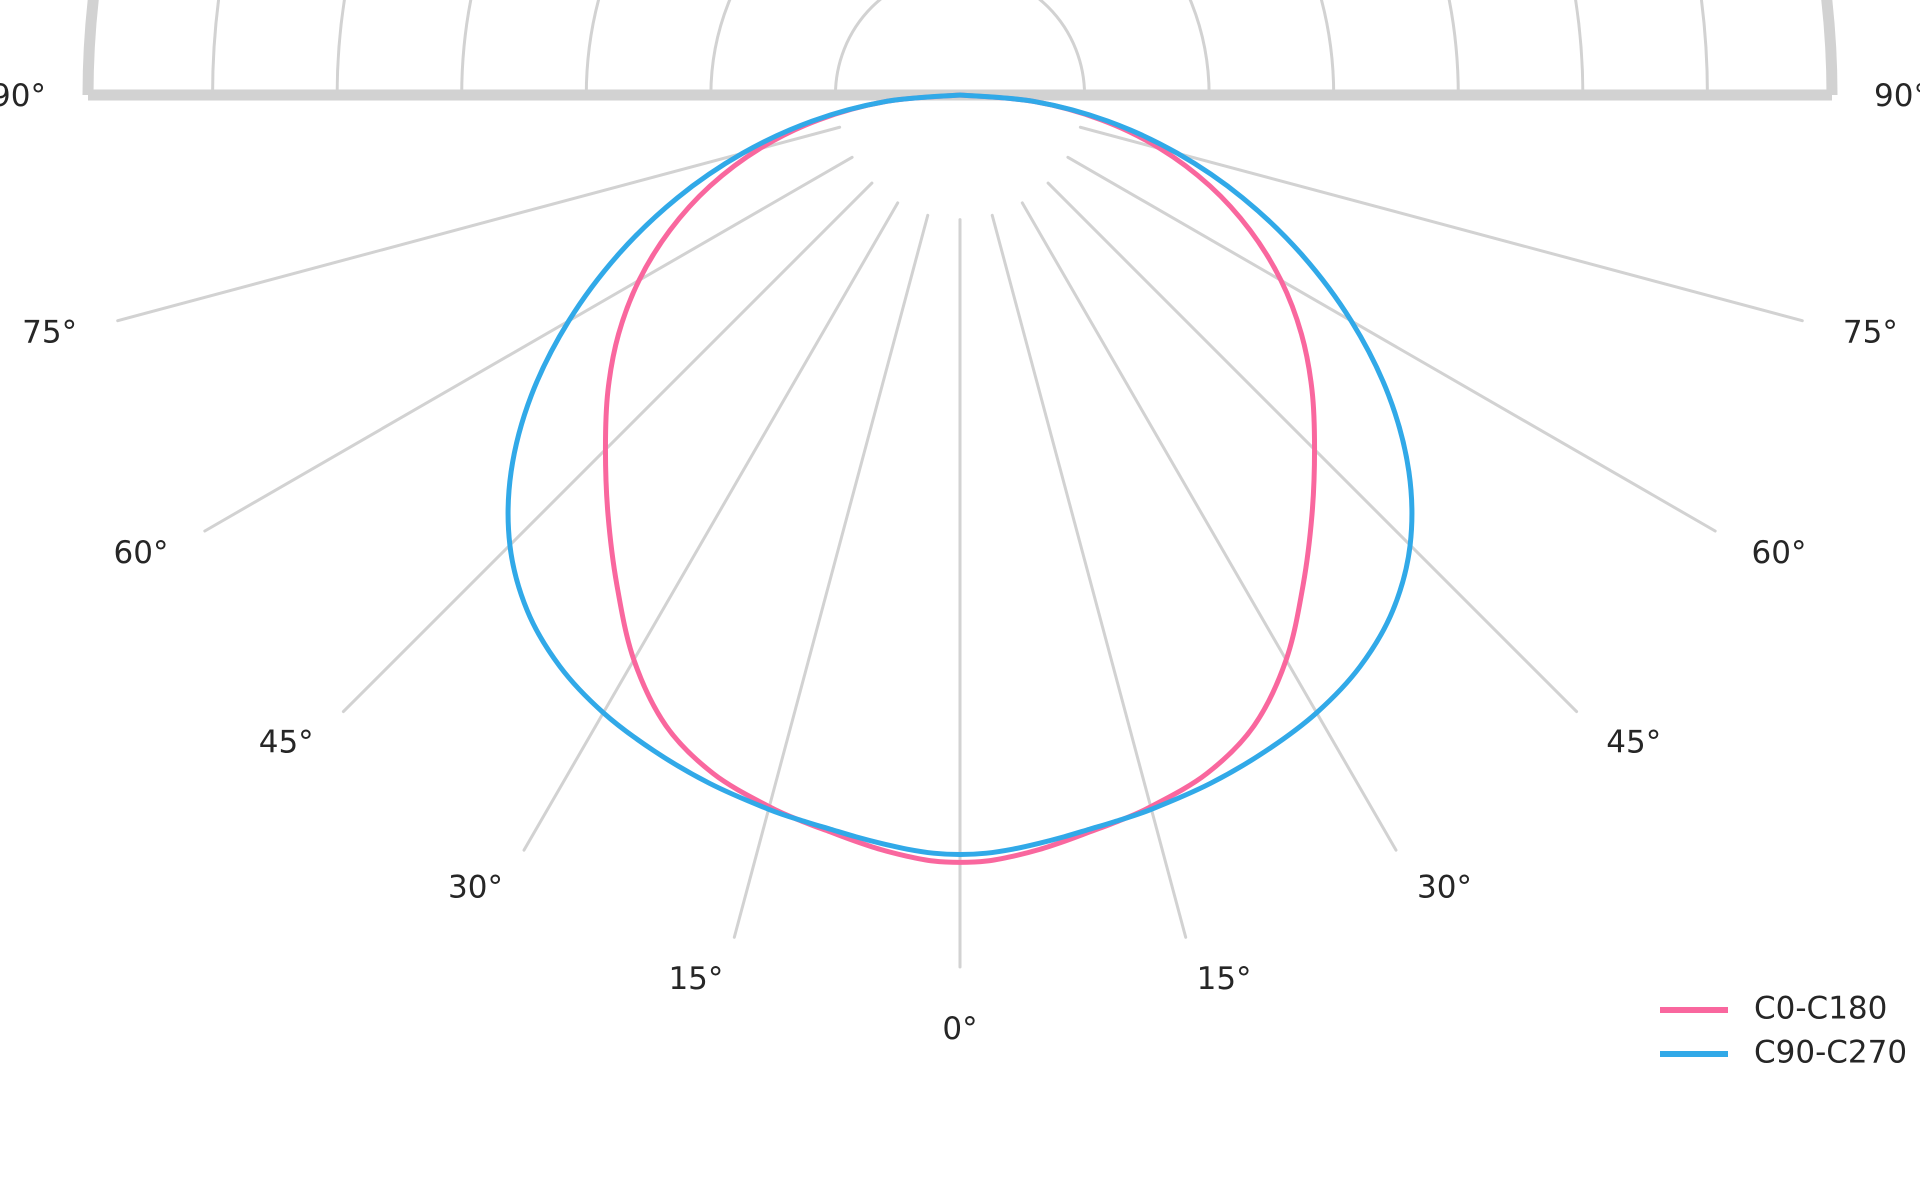  What do you see at coordinates (959, 1029) in the screenshot?
I see `axis-label-center: 0°` at bounding box center [959, 1029].